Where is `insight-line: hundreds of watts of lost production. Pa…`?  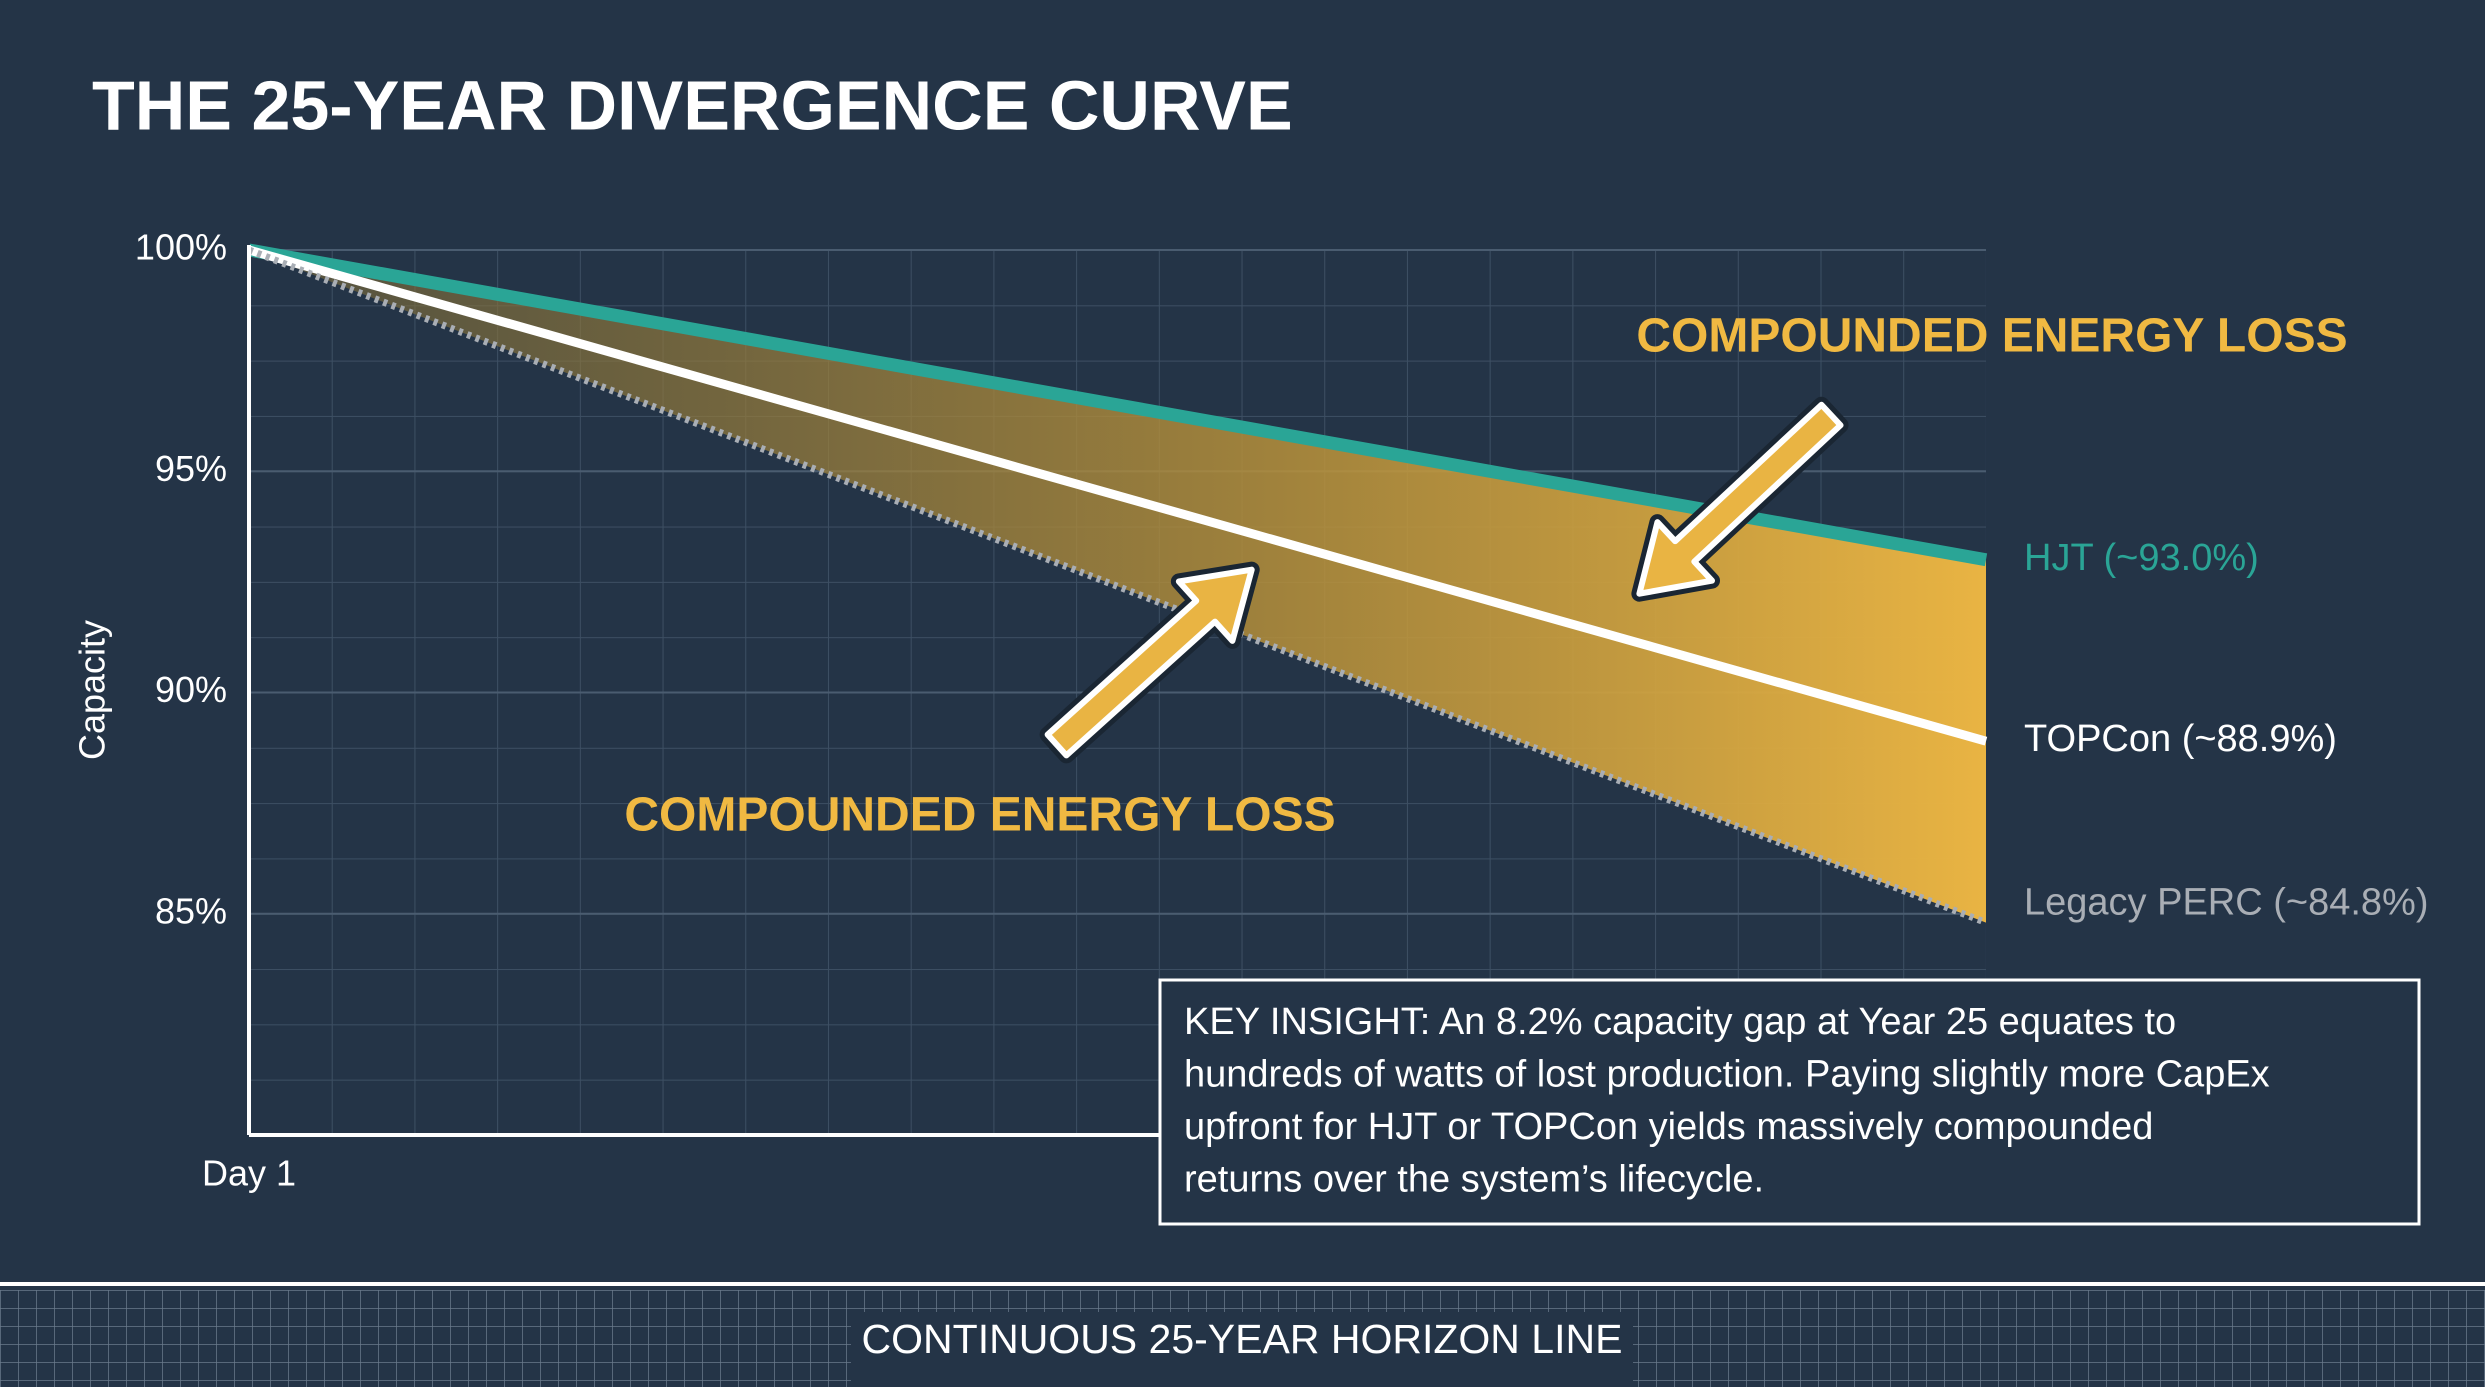 insight-line: hundreds of watts of lost production. Pa… is located at coordinates (1727, 1075).